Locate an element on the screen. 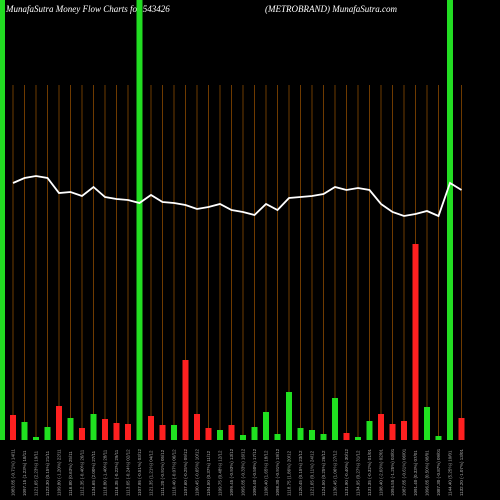 Image resolution: width=500 pixels, height=500 pixels. x-tick-label: 1123.30 (0.15%) 21/11 is located at coordinates (47, 473).